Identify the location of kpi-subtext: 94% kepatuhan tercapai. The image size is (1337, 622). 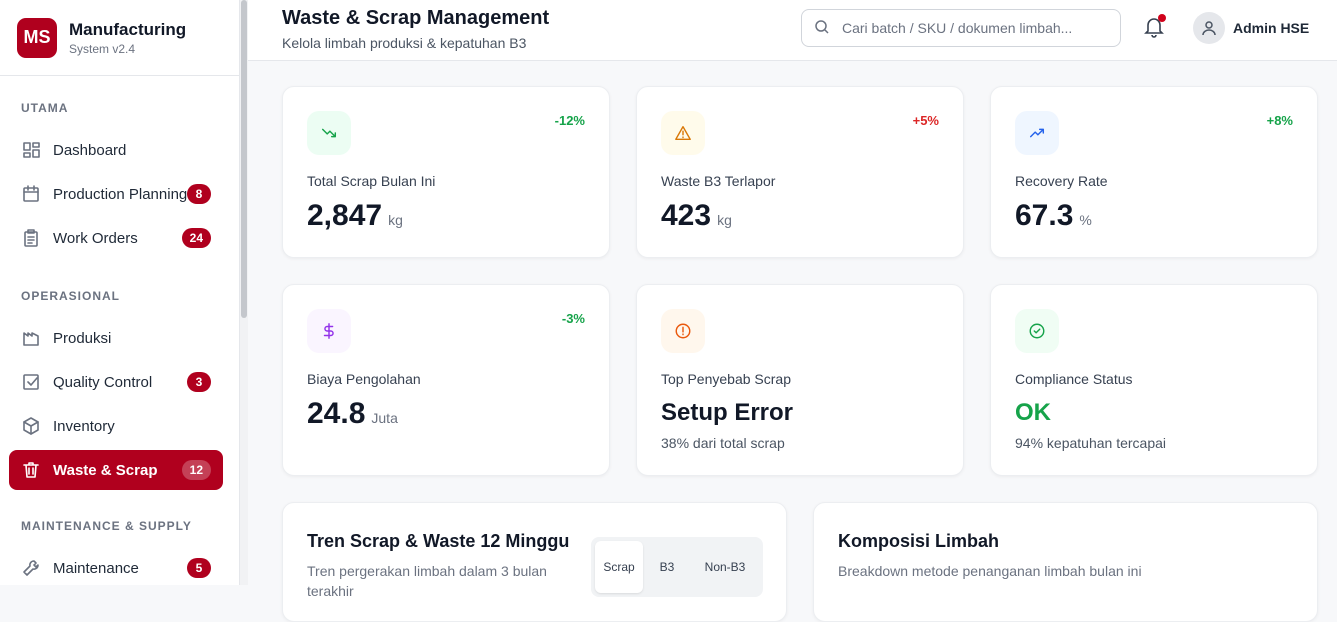
(1090, 443).